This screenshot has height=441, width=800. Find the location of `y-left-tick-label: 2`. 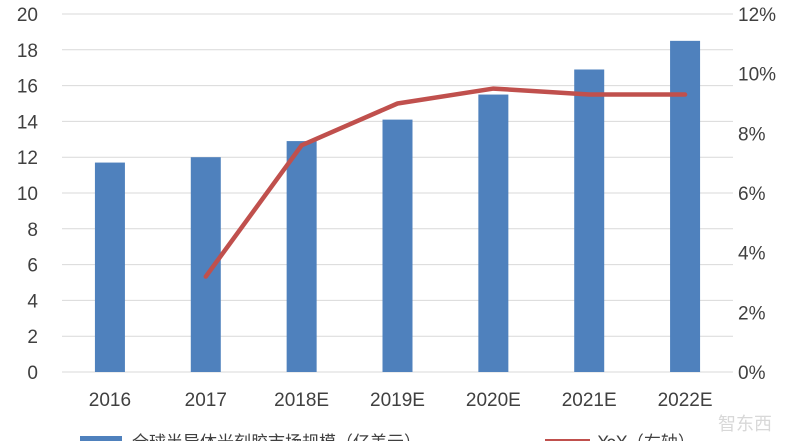

y-left-tick-label: 2 is located at coordinates (32, 337).